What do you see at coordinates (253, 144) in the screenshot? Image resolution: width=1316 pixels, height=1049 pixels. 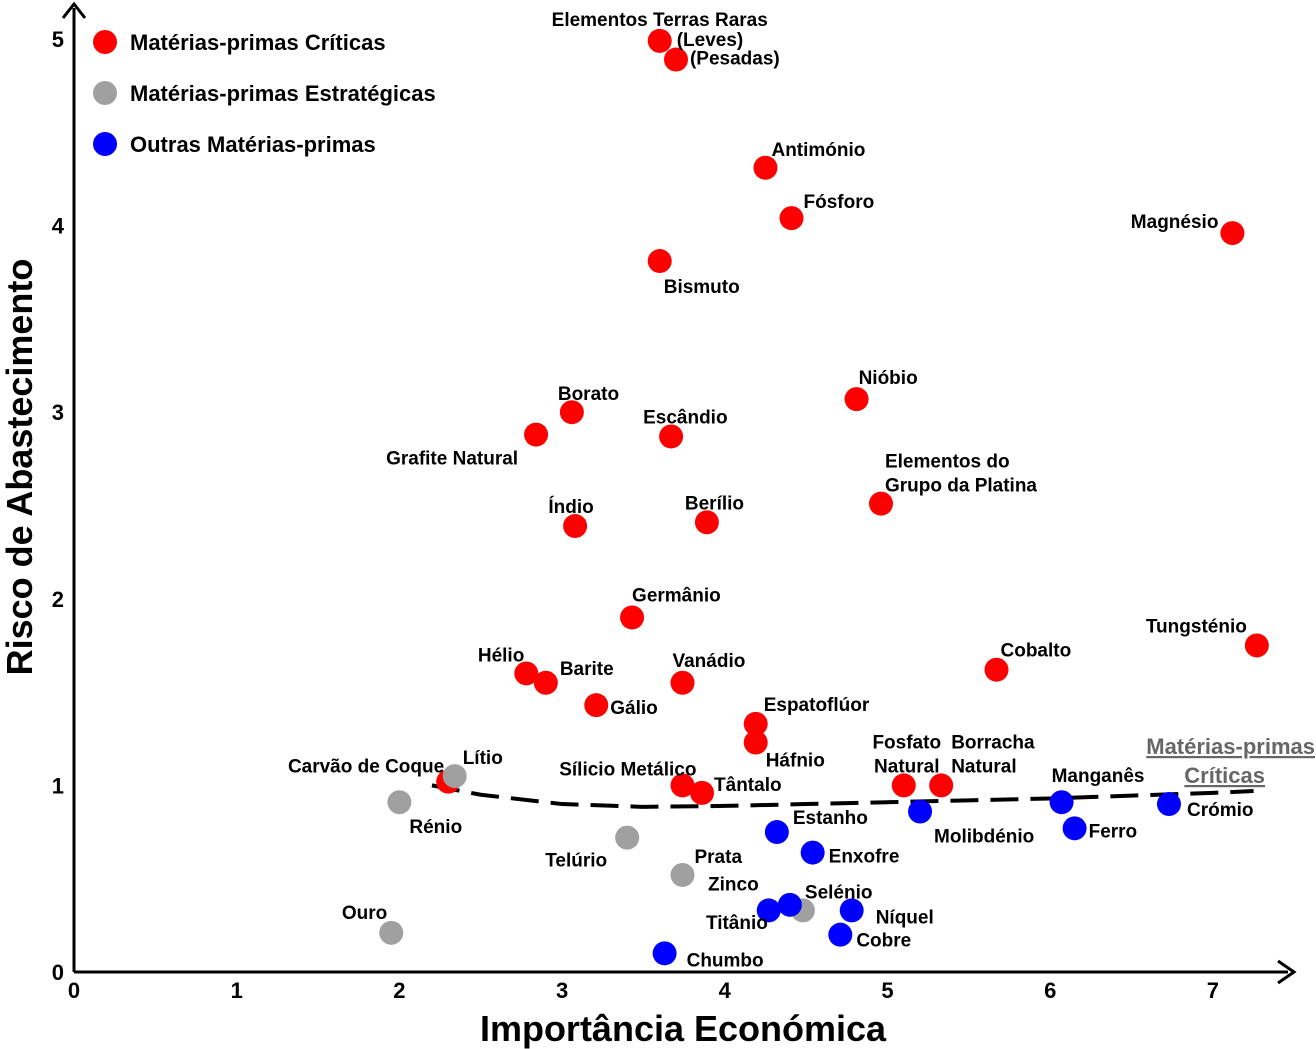 I see `legend-label-other: Outras Matérias-primas` at bounding box center [253, 144].